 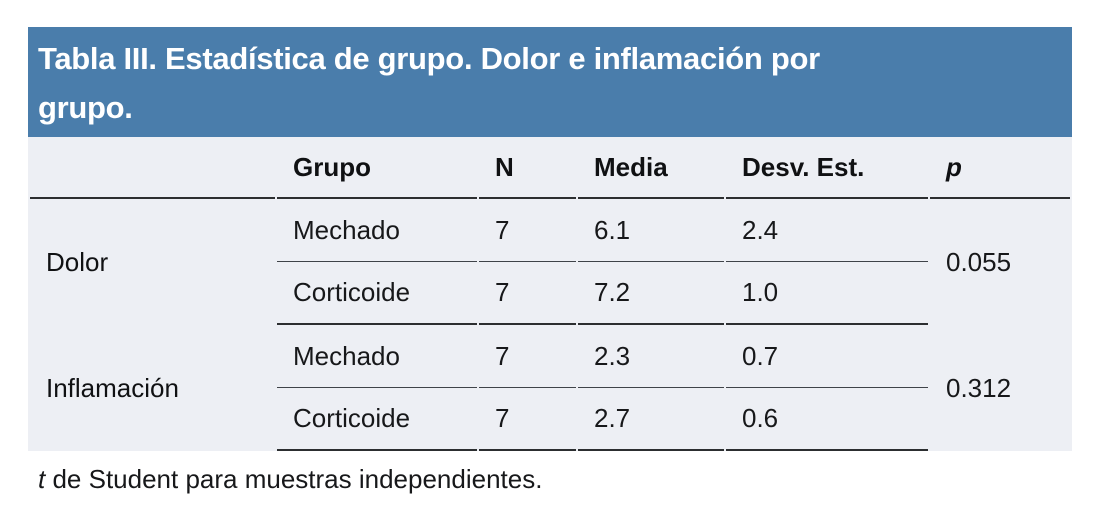 What do you see at coordinates (827, 168) in the screenshot?
I see `col-header-desv-est: Desv. Est.` at bounding box center [827, 168].